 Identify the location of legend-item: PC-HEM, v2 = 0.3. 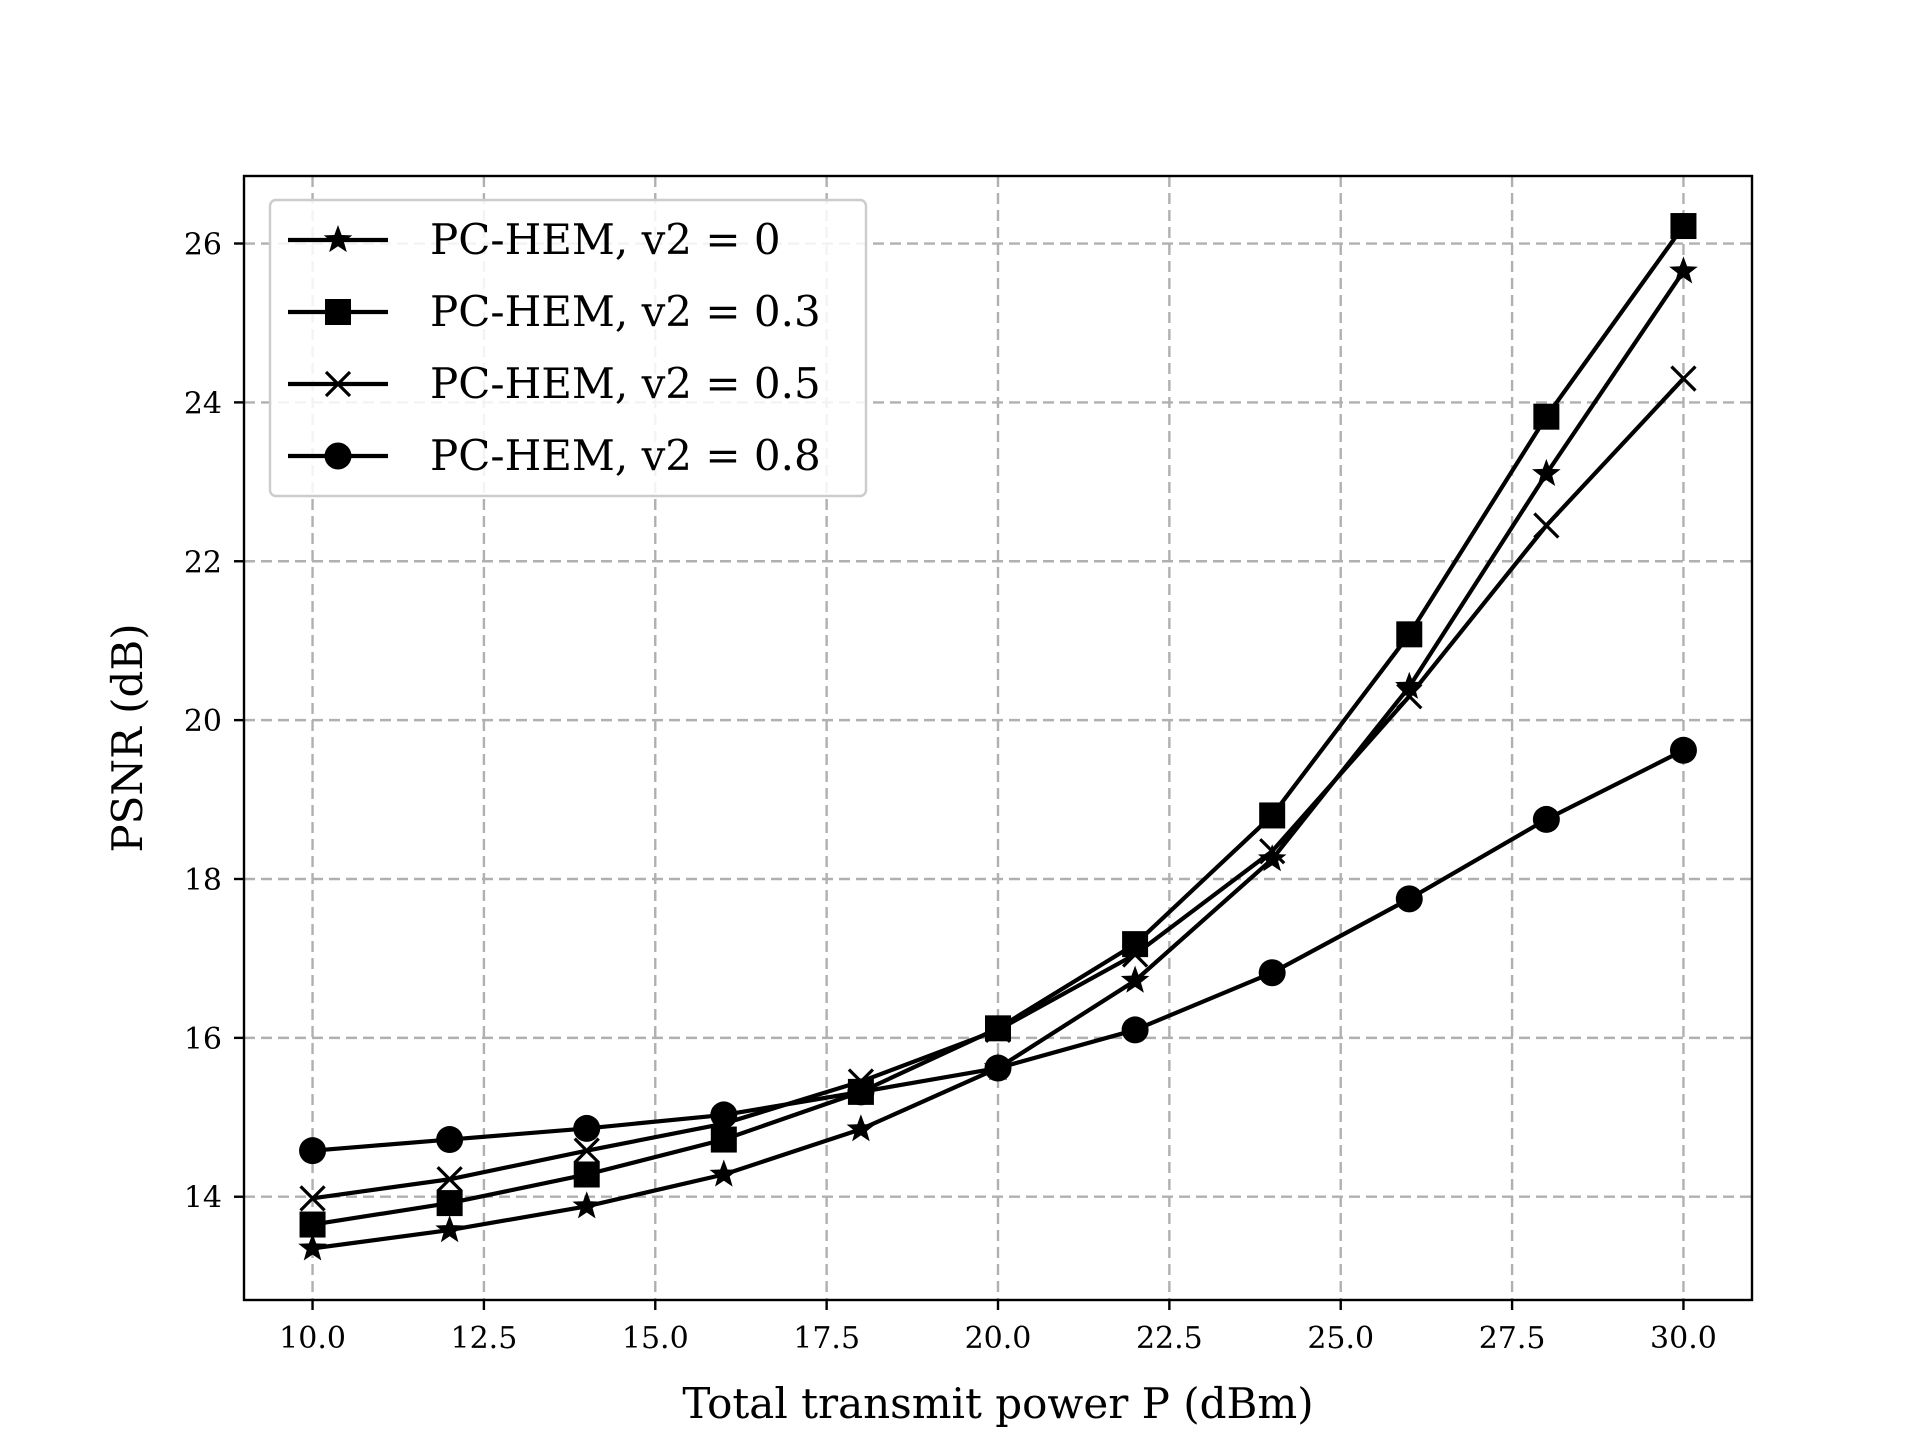
(554, 311).